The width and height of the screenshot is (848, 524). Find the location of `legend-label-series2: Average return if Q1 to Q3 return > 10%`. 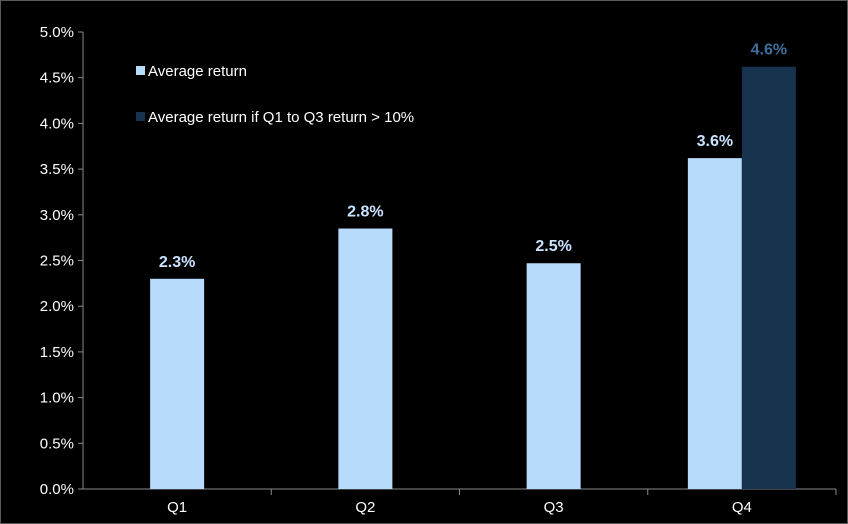

legend-label-series2: Average return if Q1 to Q3 return > 10% is located at coordinates (281, 117).